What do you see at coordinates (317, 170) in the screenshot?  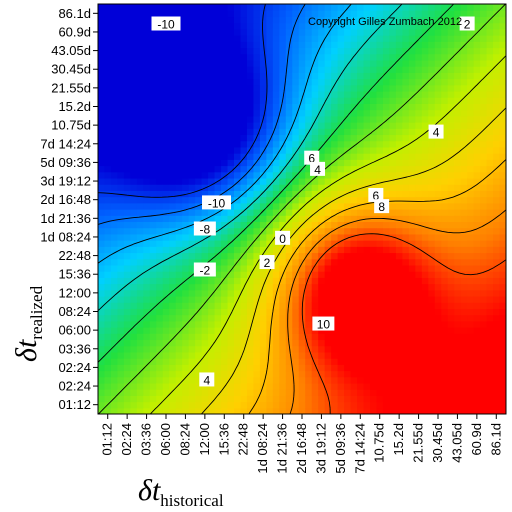 I see `contour-label-text: 4` at bounding box center [317, 170].